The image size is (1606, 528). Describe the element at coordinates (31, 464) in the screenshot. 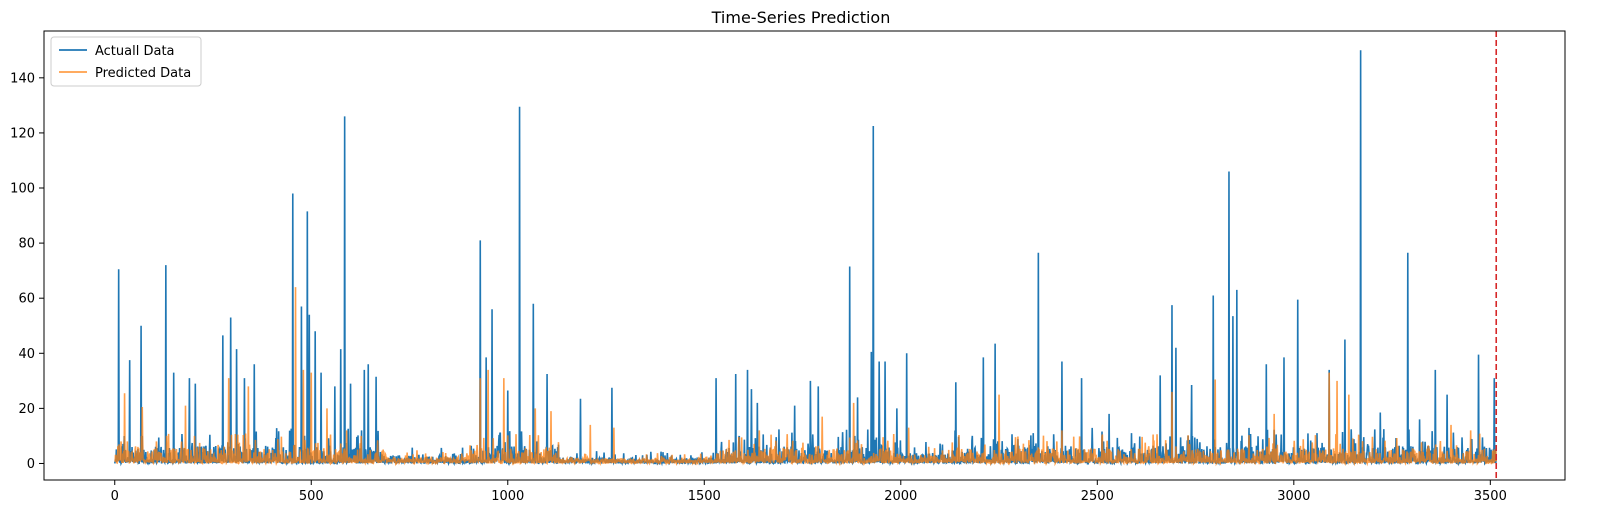

I see `y-tick-label: 0` at that location.